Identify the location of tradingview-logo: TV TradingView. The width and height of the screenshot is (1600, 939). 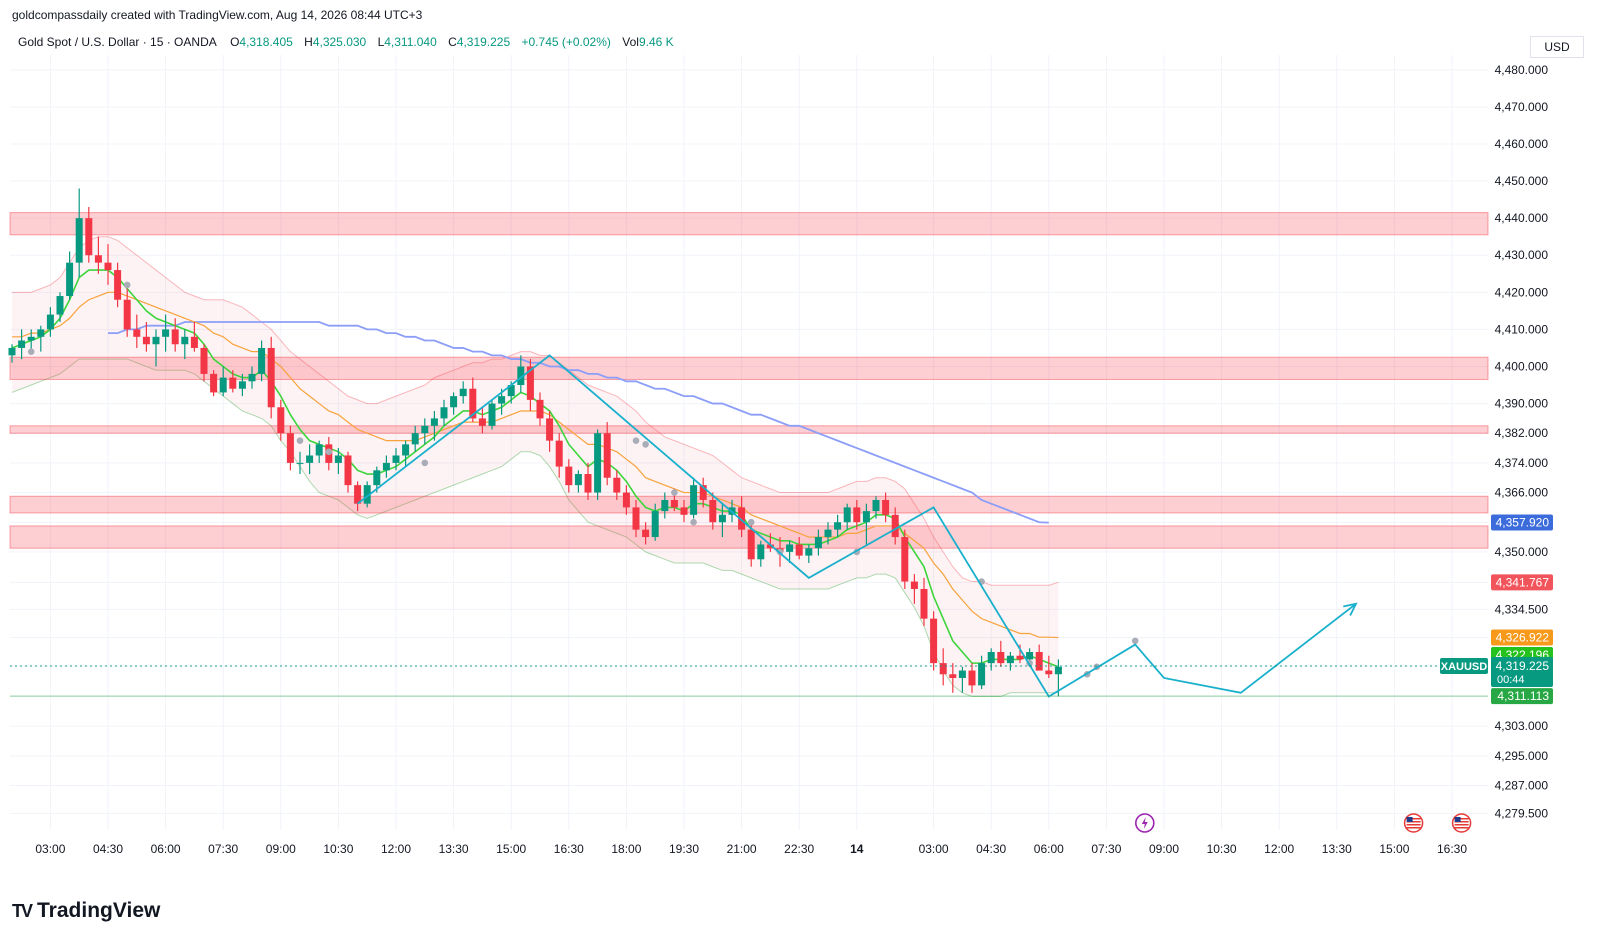
(86, 911).